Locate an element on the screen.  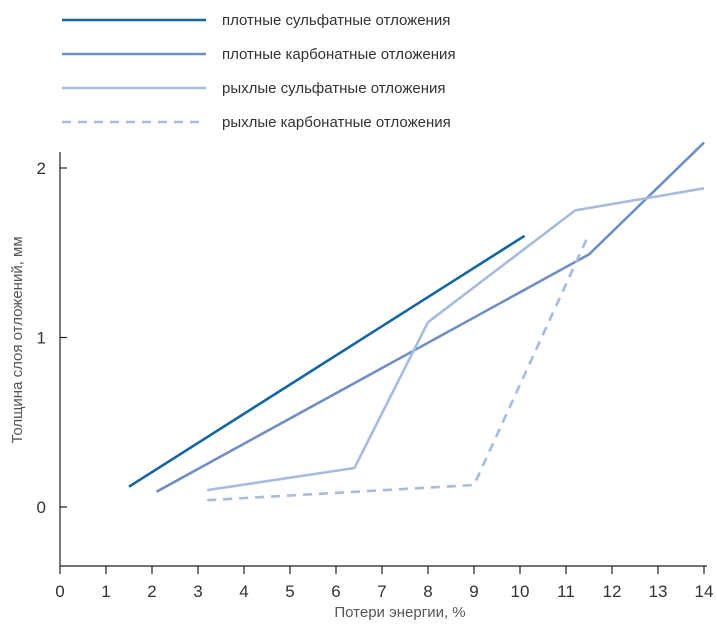
x-tick-label: 11 is located at coordinates (566, 591).